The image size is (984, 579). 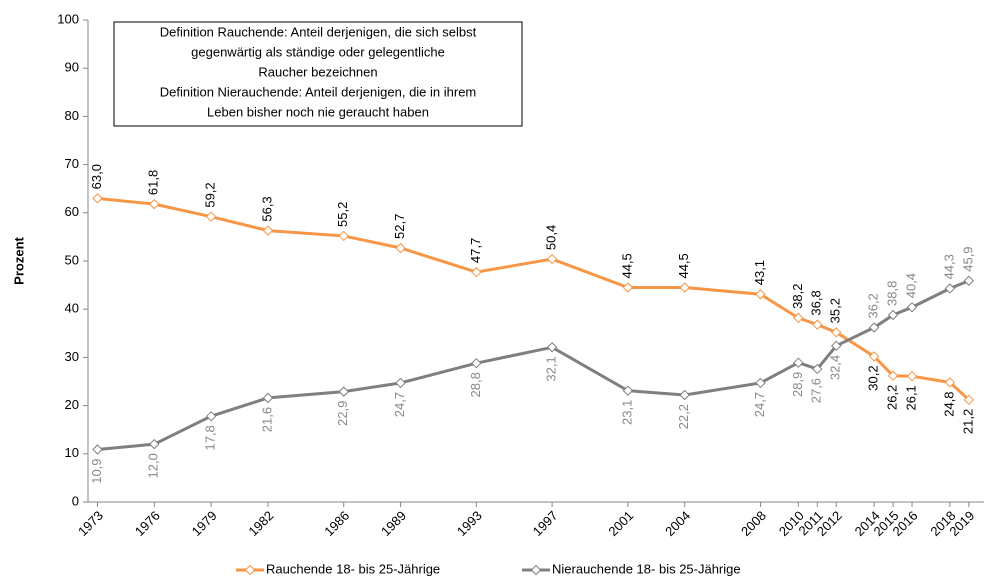 What do you see at coordinates (892, 293) in the screenshot?
I see `data-label: 38,8` at bounding box center [892, 293].